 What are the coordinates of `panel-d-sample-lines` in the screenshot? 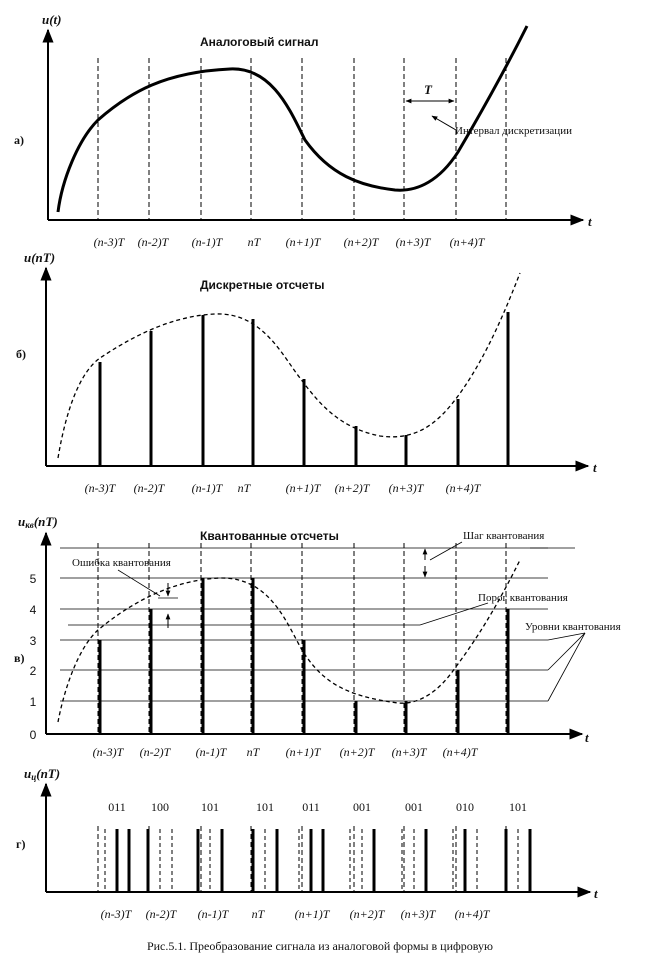 It's located at (302, 859).